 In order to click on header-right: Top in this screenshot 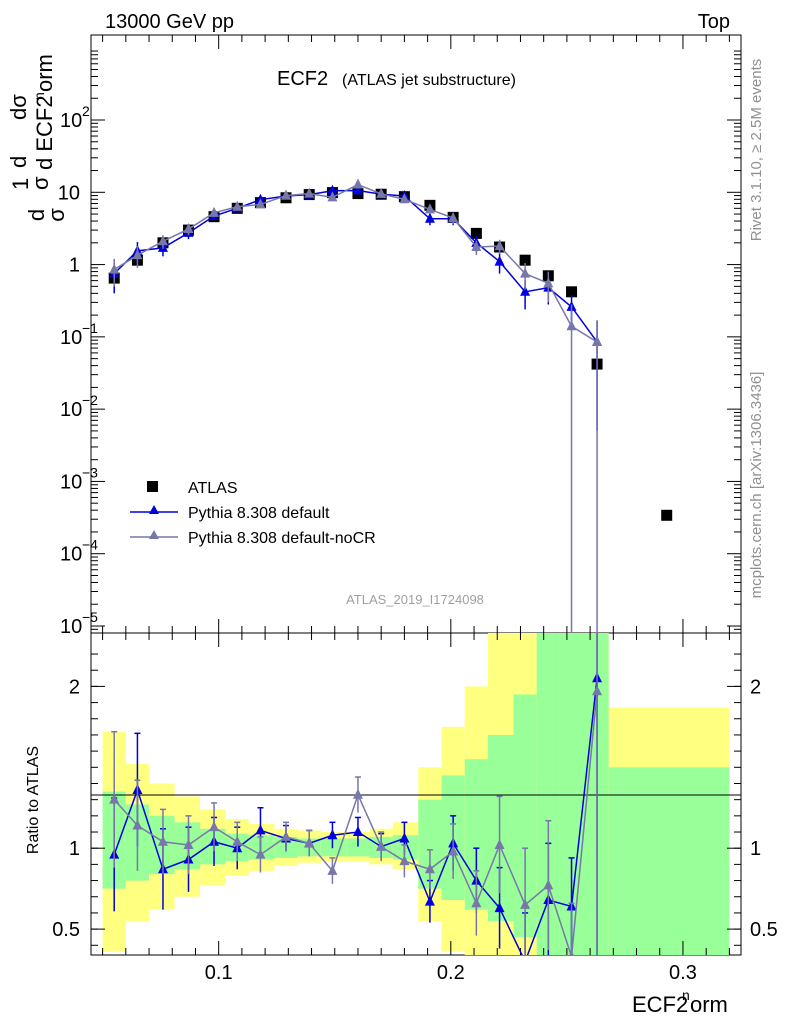, I will do `click(714, 22)`.